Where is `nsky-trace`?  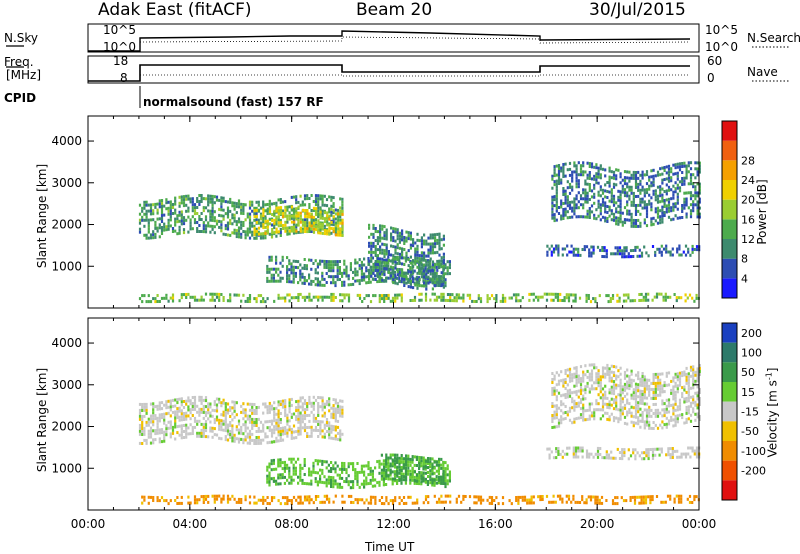 nsky-trace is located at coordinates (389, 41).